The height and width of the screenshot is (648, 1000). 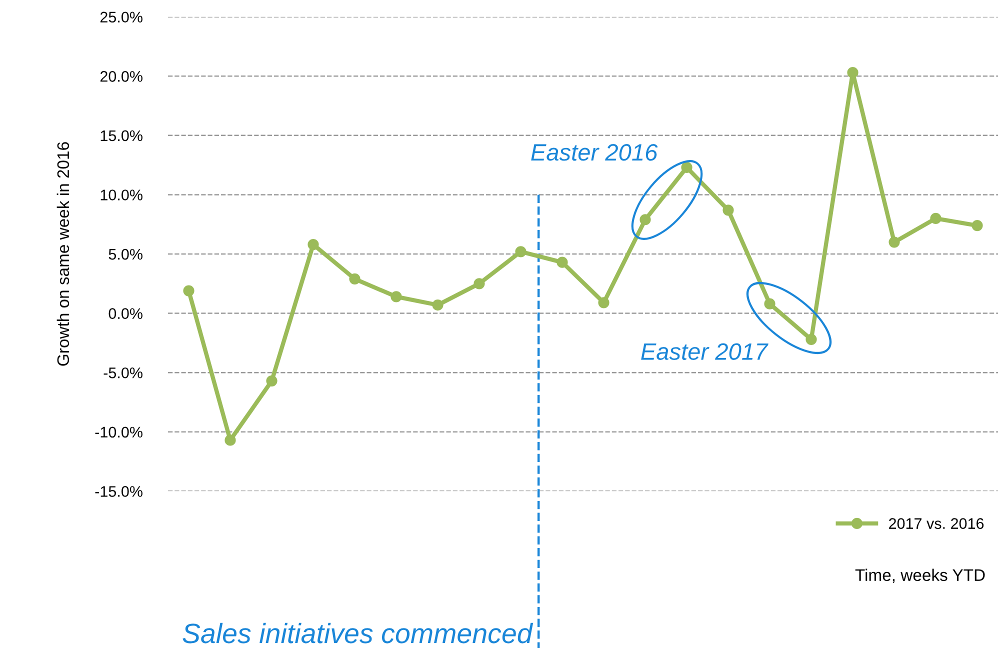 What do you see at coordinates (121, 76) in the screenshot?
I see `y-tick-label: 20.0%` at bounding box center [121, 76].